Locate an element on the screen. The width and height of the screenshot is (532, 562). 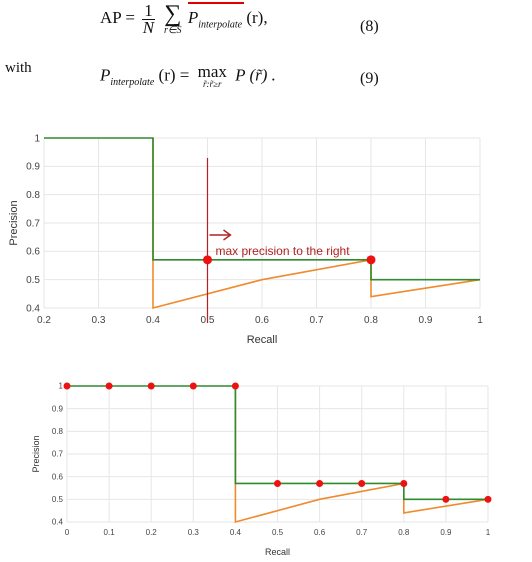
max-operator: max r̃:r̃≥r is located at coordinates (212, 75).